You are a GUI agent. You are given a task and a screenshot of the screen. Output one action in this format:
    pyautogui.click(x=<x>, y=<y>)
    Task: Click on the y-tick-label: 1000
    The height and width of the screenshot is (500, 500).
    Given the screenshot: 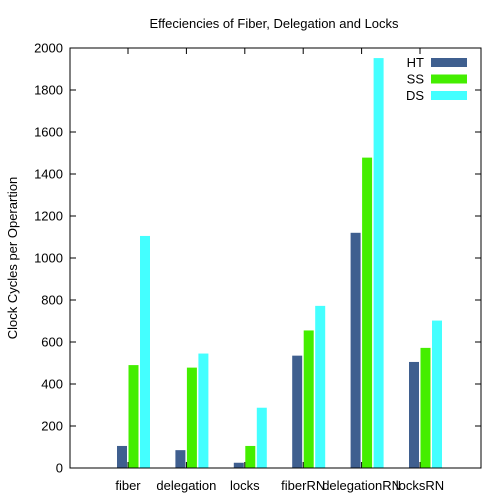 What is the action you would take?
    pyautogui.click(x=48, y=258)
    